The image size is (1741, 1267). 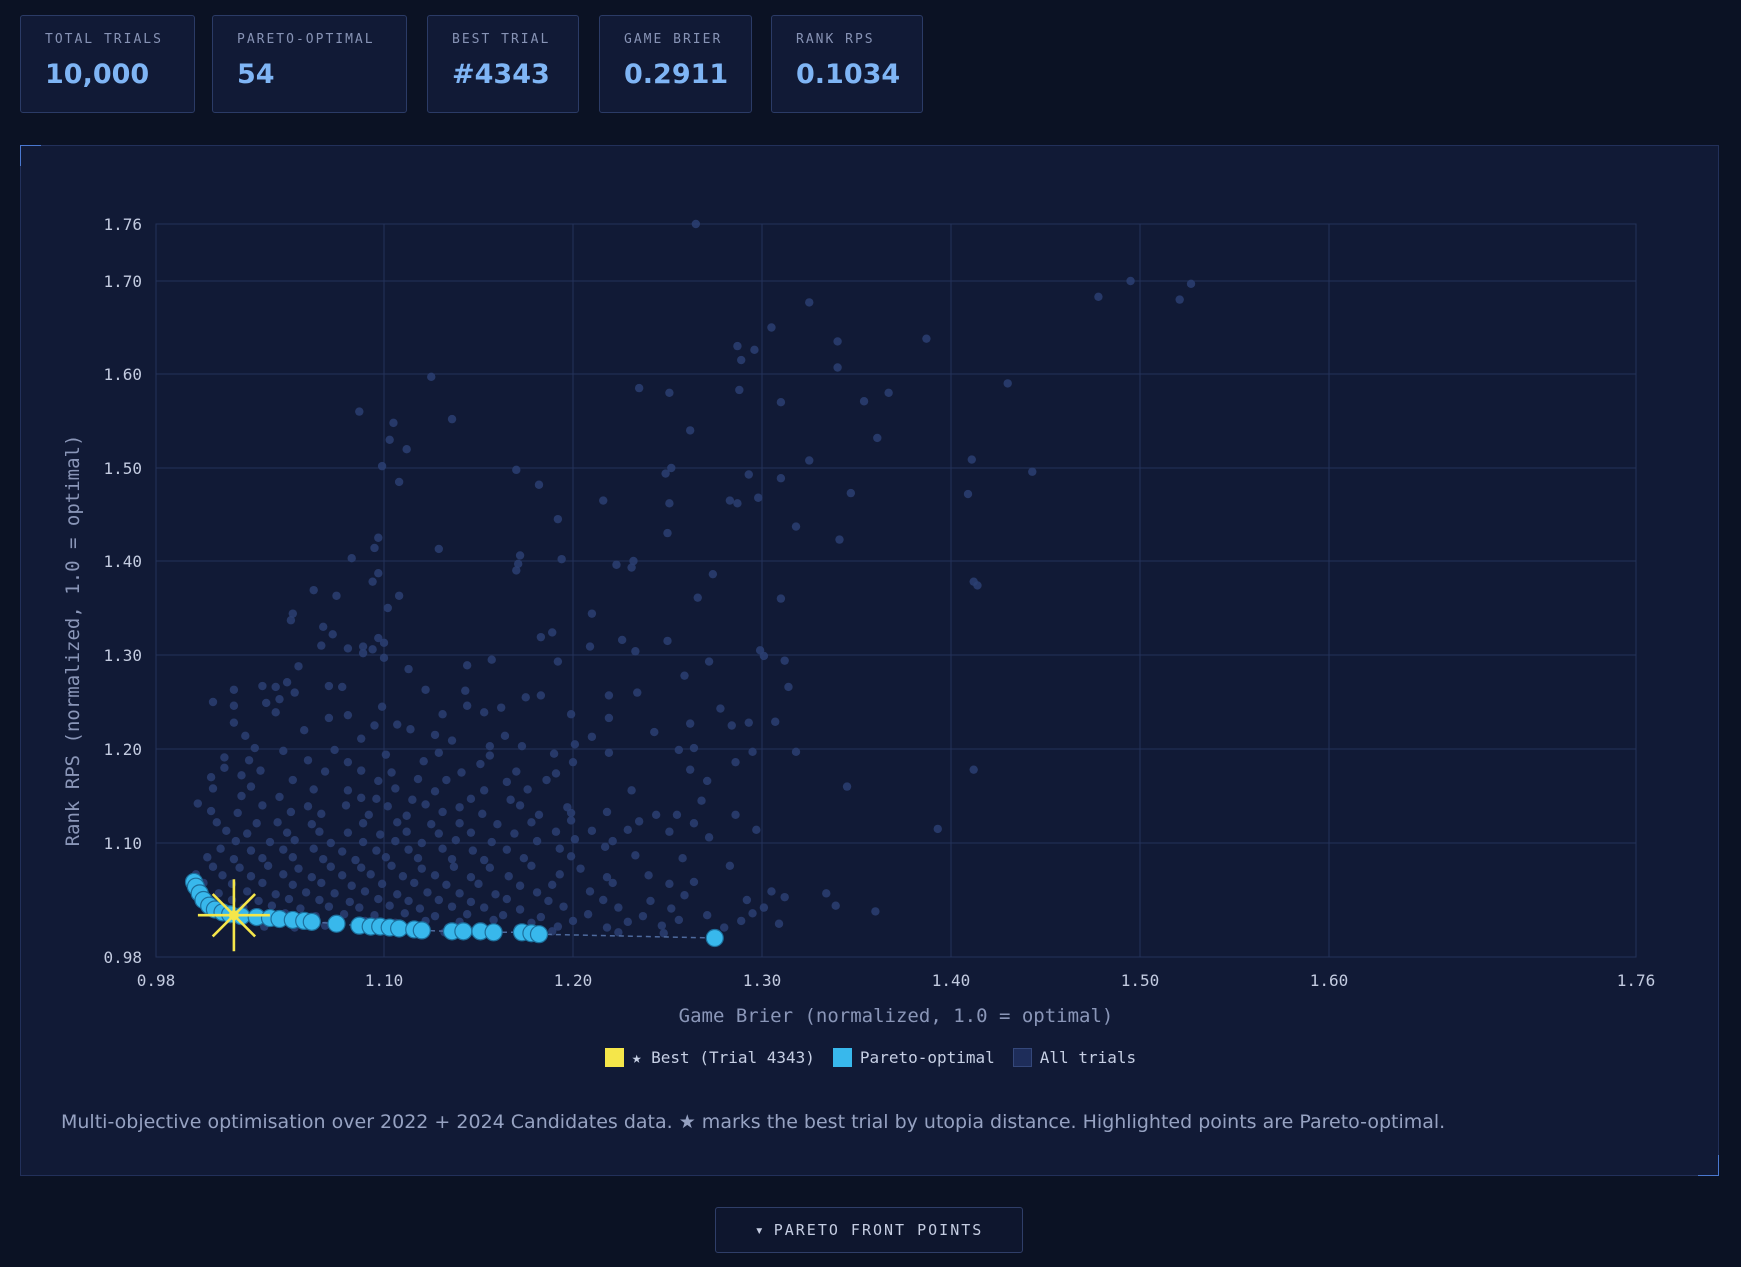 I want to click on y-axis-label: Rank RPS (normalized, 1.0 = optimal), so click(x=73, y=641).